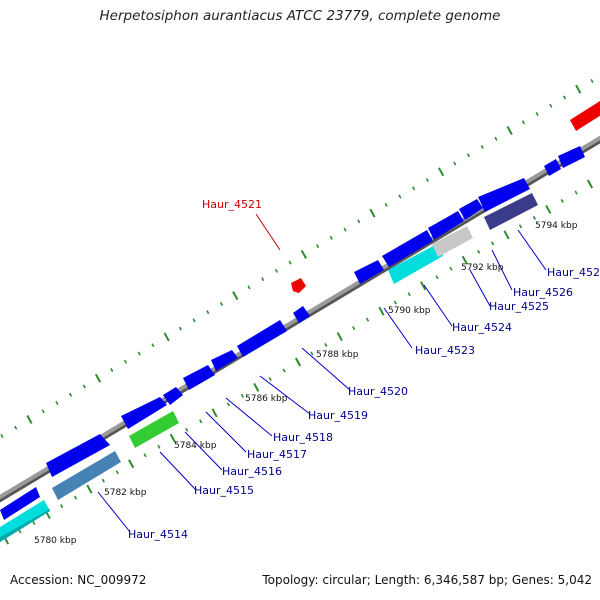 Image resolution: width=600 pixels, height=600 pixels. I want to click on gene-haur-4526-bar, so click(511, 211).